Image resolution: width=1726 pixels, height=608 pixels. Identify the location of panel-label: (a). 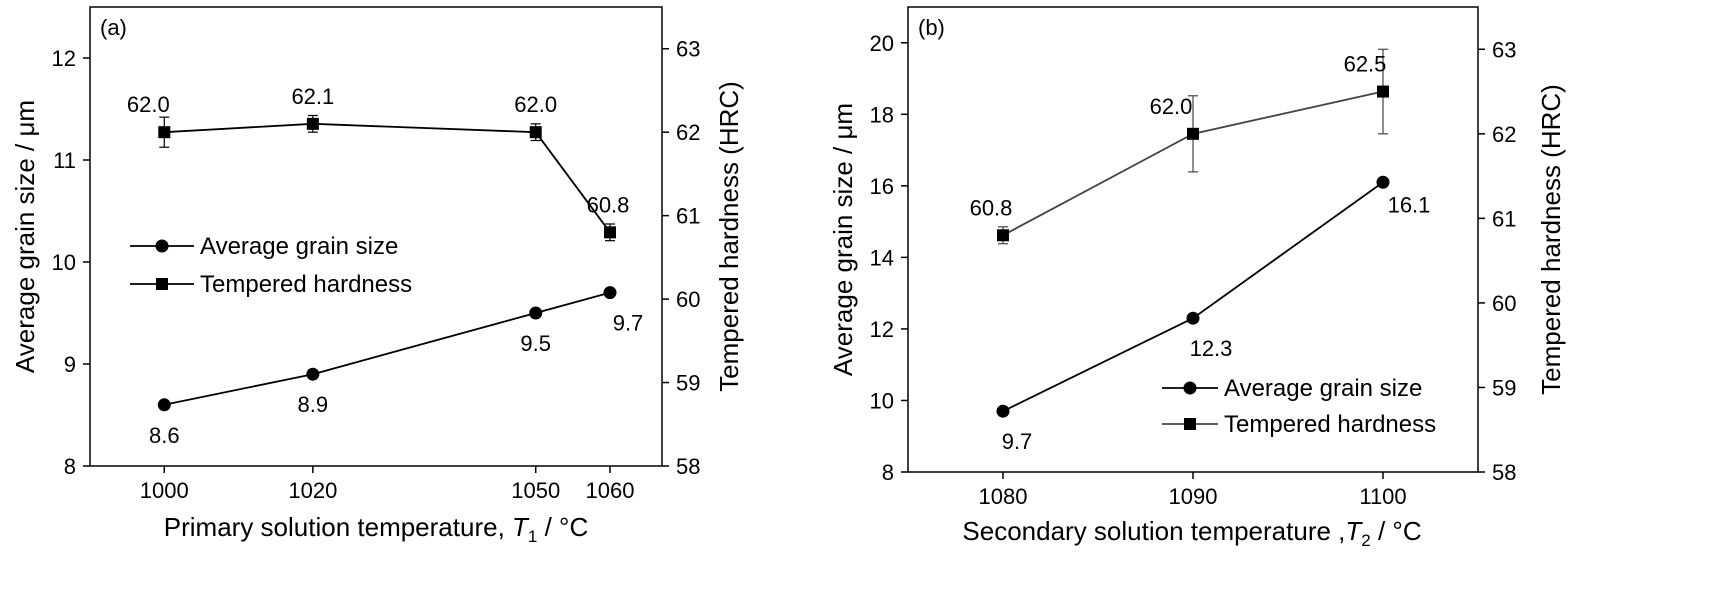
(113, 27).